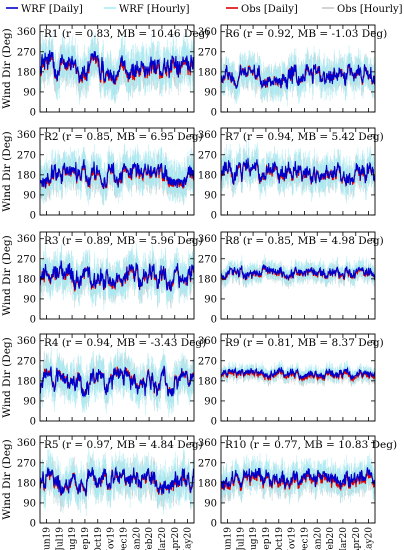 Image resolution: width=404 pixels, height=550 pixels. I want to click on x-tick-label: Apr20, so click(357, 538).